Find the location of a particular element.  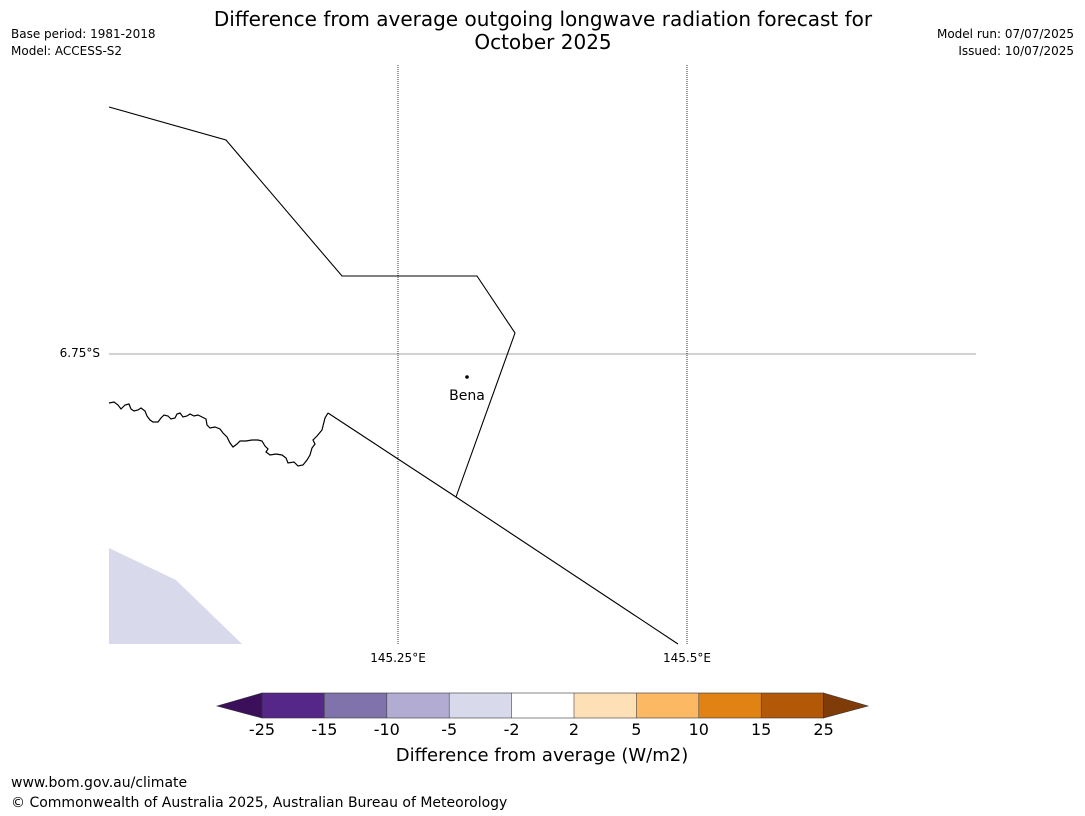

colorbar-tick-label: -5 is located at coordinates (449, 729).